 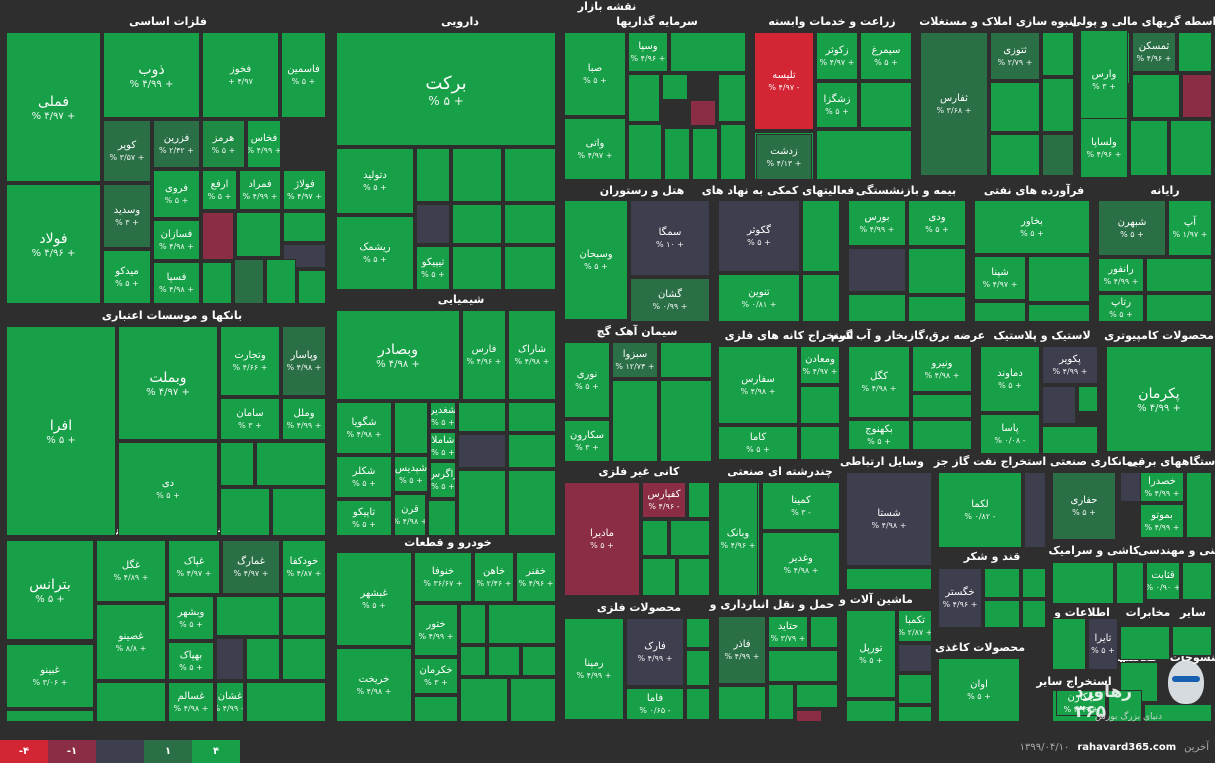 I want to click on stock-tile: غمارگ % ۴/۹۷ +, so click(x=251, y=567).